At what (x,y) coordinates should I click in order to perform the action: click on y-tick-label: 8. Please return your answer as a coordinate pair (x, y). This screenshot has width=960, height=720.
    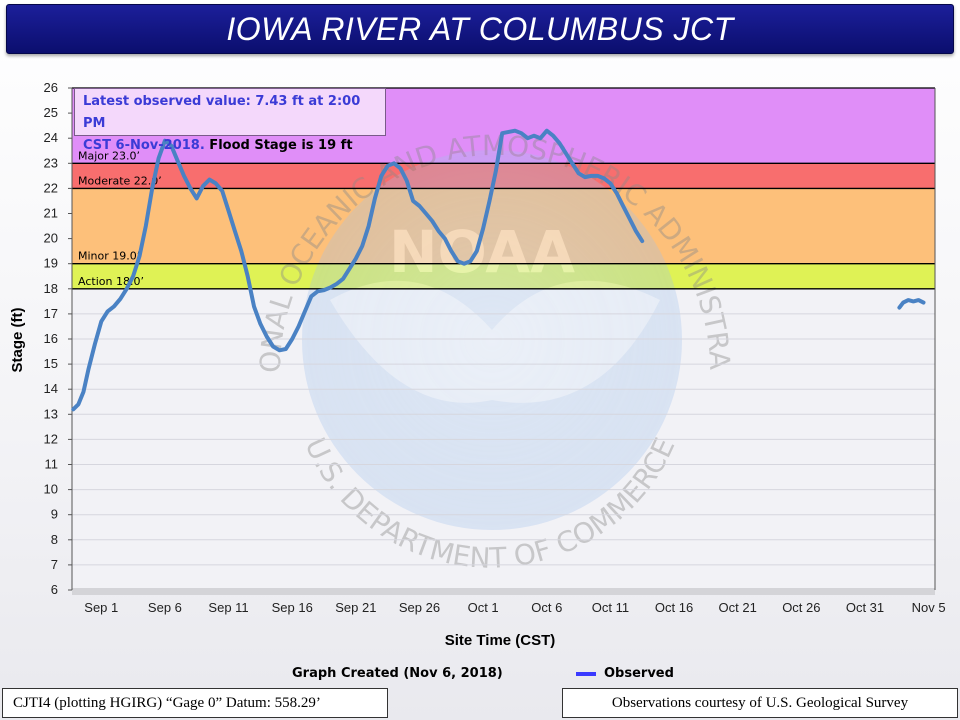
    Looking at the image, I should click on (54, 539).